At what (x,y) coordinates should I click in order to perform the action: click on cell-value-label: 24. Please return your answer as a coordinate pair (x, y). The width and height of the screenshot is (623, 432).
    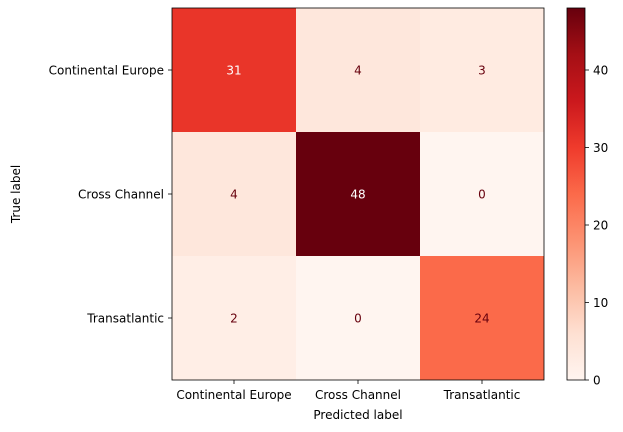
    Looking at the image, I should click on (481, 319).